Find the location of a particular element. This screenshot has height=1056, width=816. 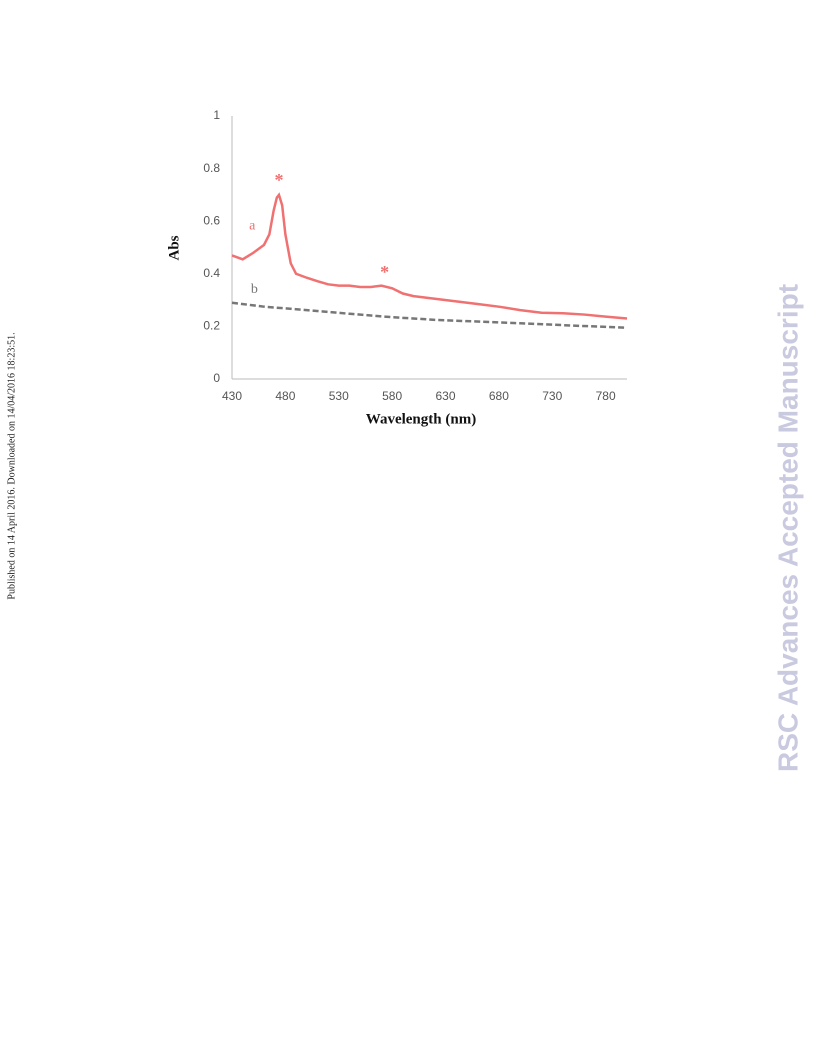

x-tick-label: 480 is located at coordinates (285, 396).